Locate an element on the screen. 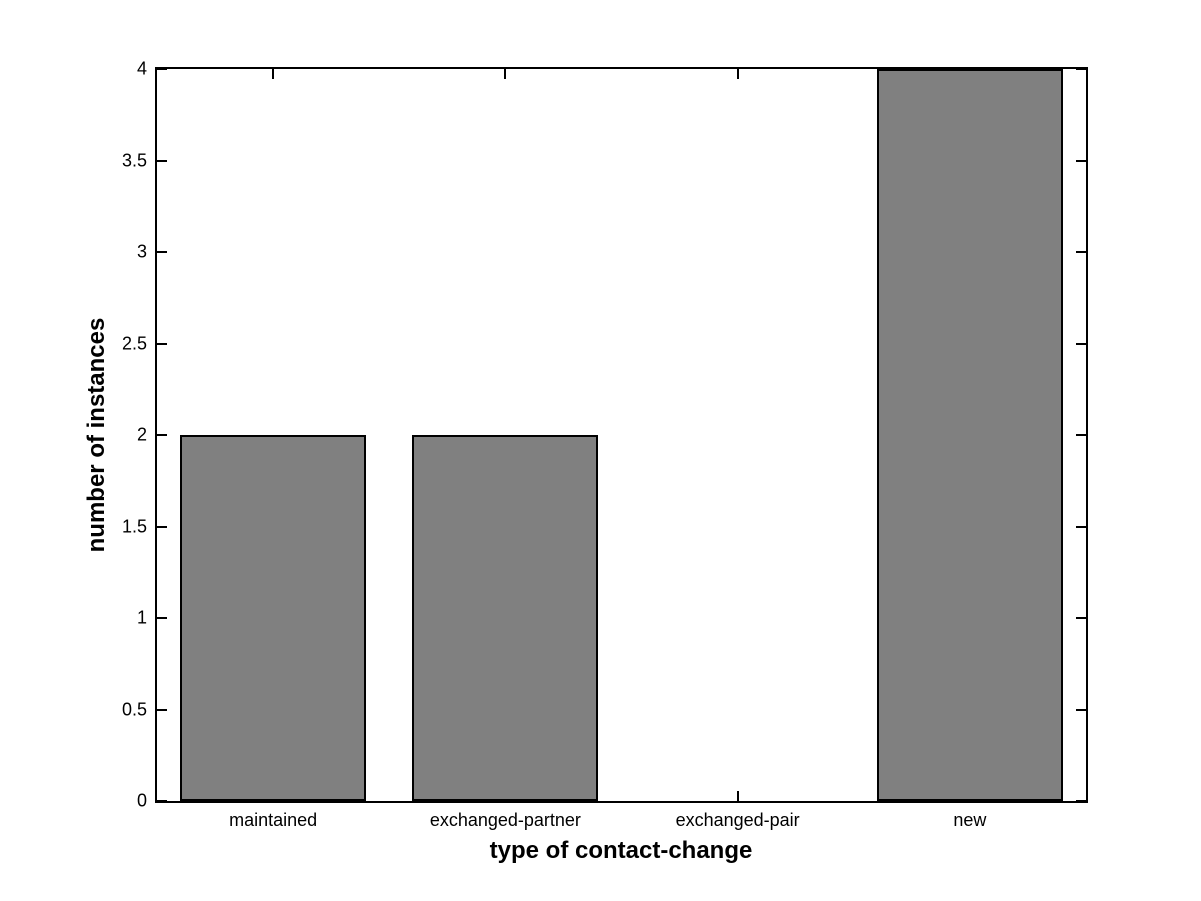  y-tick-label: 0 is located at coordinates (141, 800).